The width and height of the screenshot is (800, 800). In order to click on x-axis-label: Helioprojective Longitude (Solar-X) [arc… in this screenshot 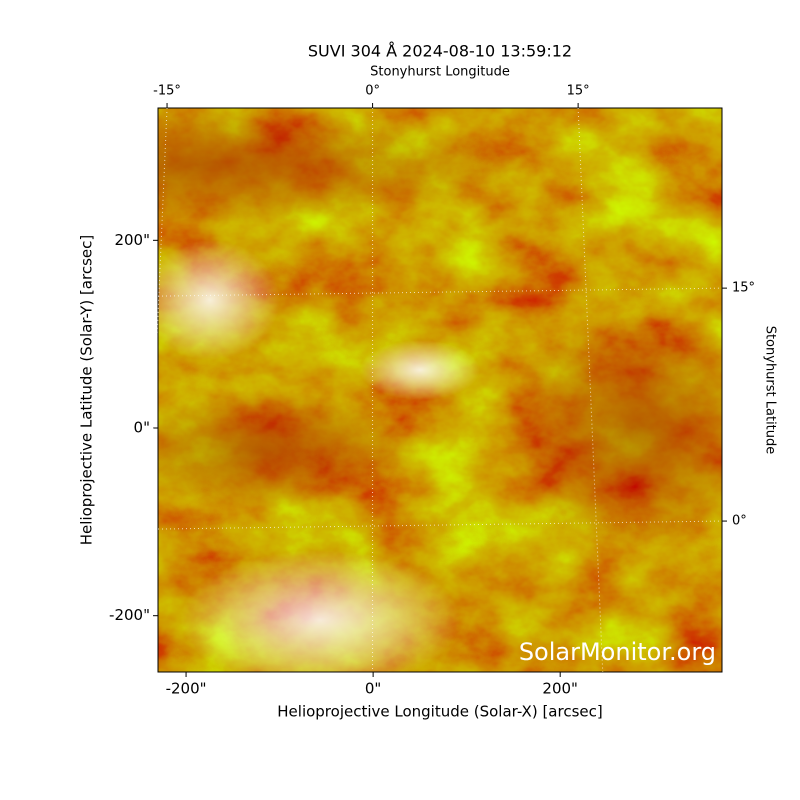, I will do `click(439, 712)`.